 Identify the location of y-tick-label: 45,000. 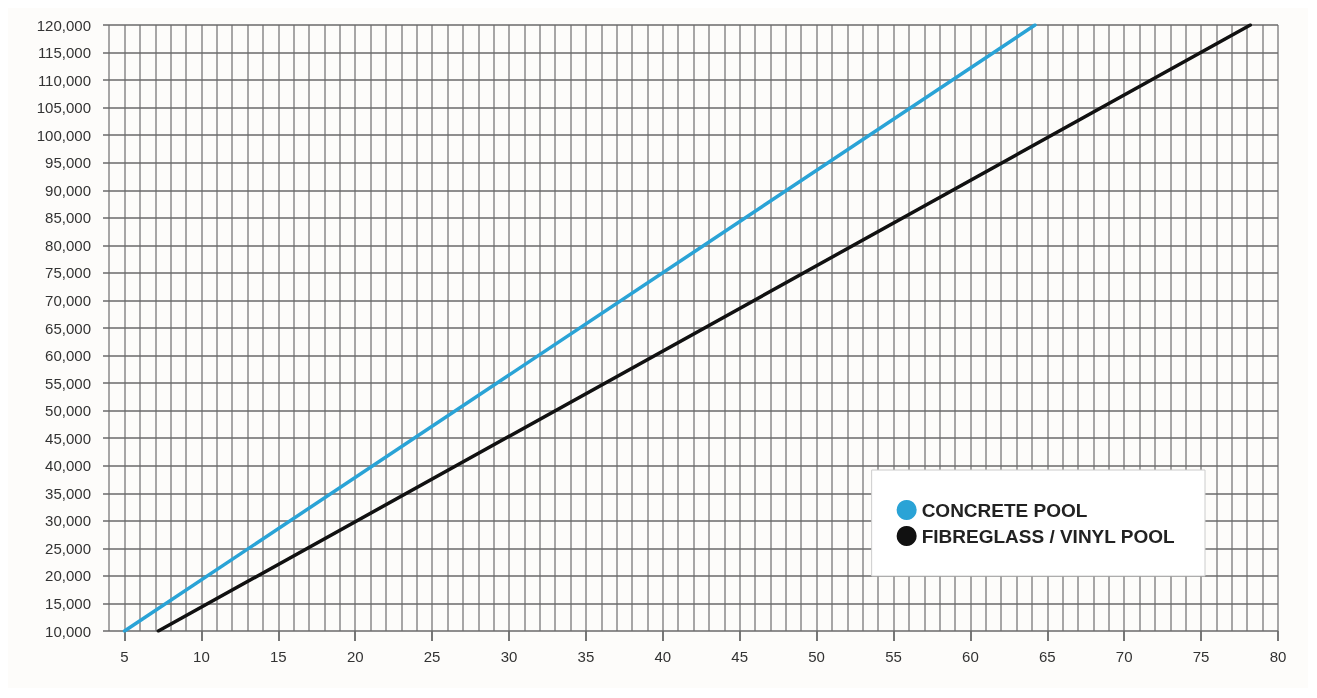
(68, 438).